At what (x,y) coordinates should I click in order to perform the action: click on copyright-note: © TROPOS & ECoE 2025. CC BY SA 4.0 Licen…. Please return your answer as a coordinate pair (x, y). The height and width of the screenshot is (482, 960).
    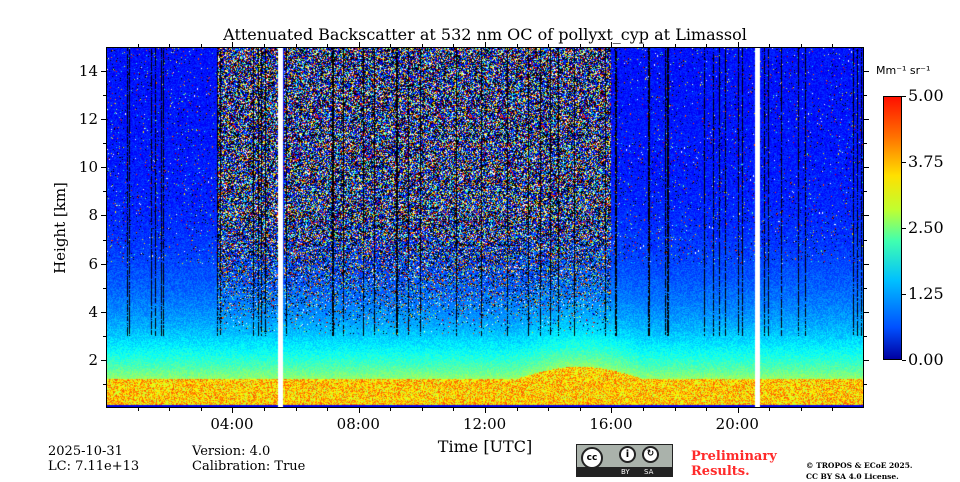
    Looking at the image, I should click on (859, 471).